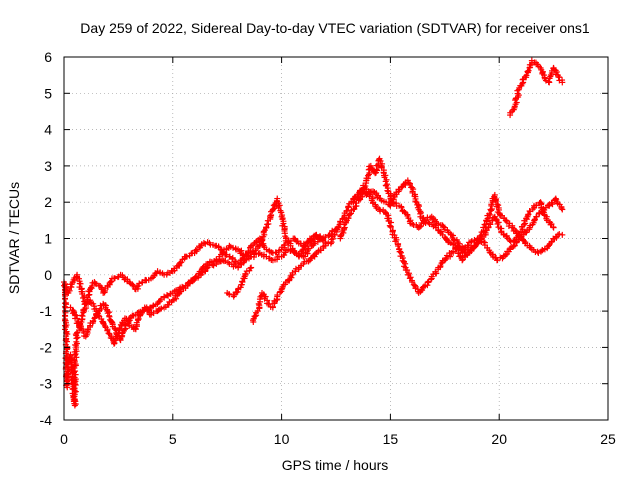 This screenshot has height=480, width=640. Describe the element at coordinates (14, 238) in the screenshot. I see `y-axis-title: SDTVAR / TECUs` at that location.